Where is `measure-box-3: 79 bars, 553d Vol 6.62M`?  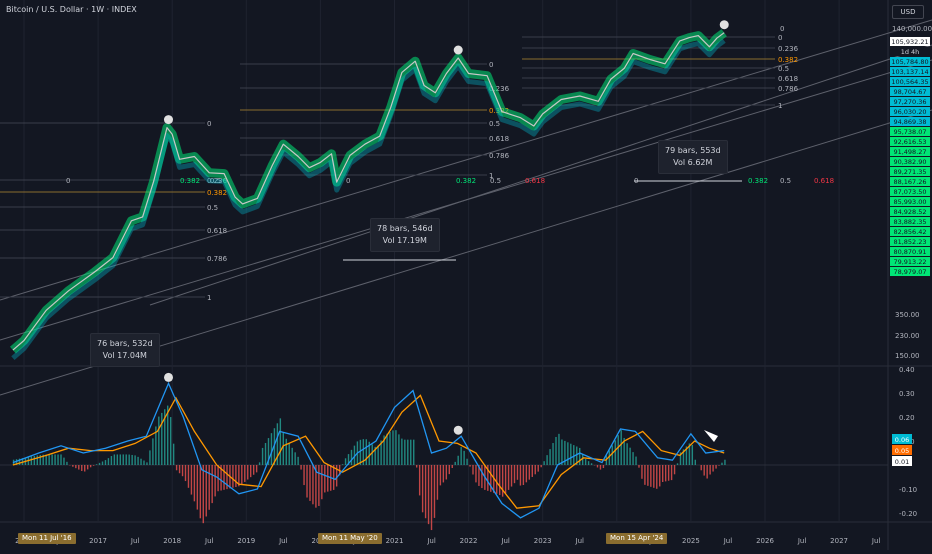 measure-box-3: 79 bars, 553d Vol 6.62M is located at coordinates (693, 157).